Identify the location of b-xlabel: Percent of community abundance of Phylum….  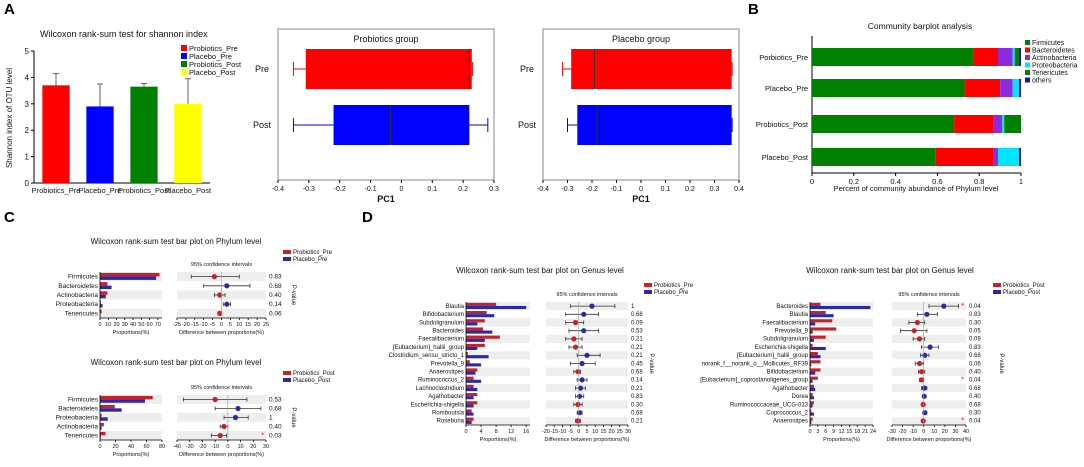
(916, 188).